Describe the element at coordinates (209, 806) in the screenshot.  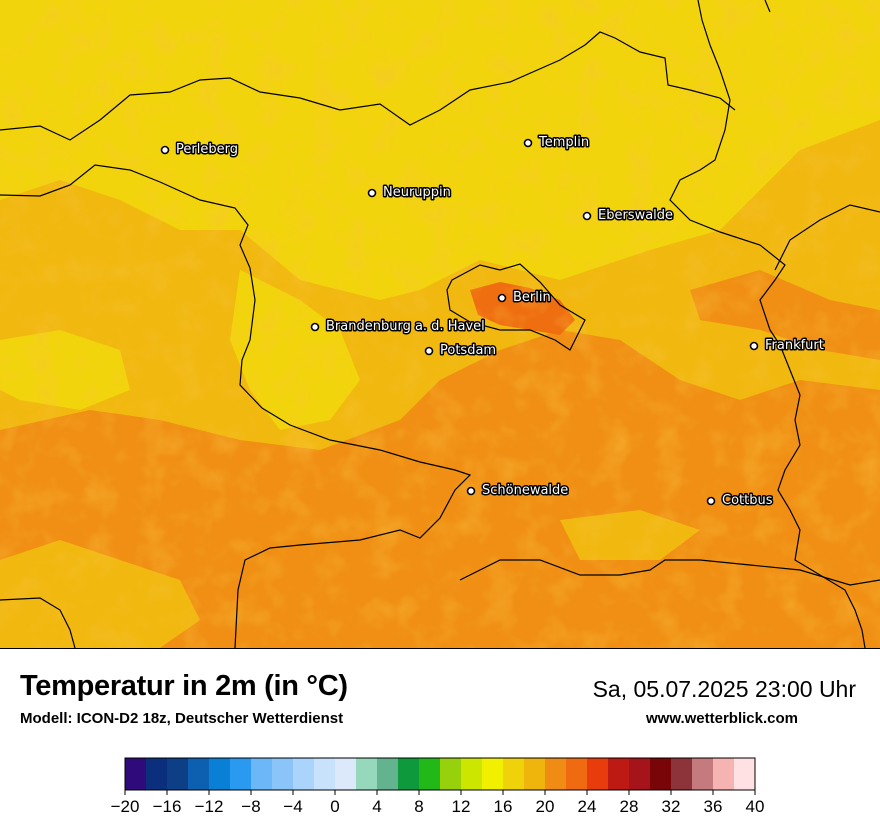
I see `legend-tick-label: −12` at that location.